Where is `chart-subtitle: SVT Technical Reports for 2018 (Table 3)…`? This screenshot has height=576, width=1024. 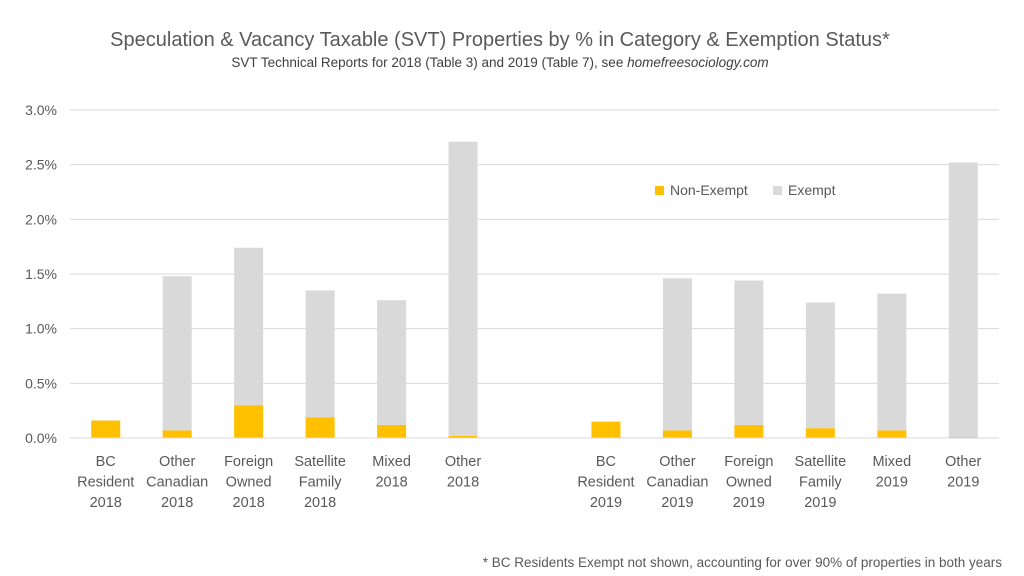 chart-subtitle: SVT Technical Reports for 2018 (Table 3)… is located at coordinates (499, 62).